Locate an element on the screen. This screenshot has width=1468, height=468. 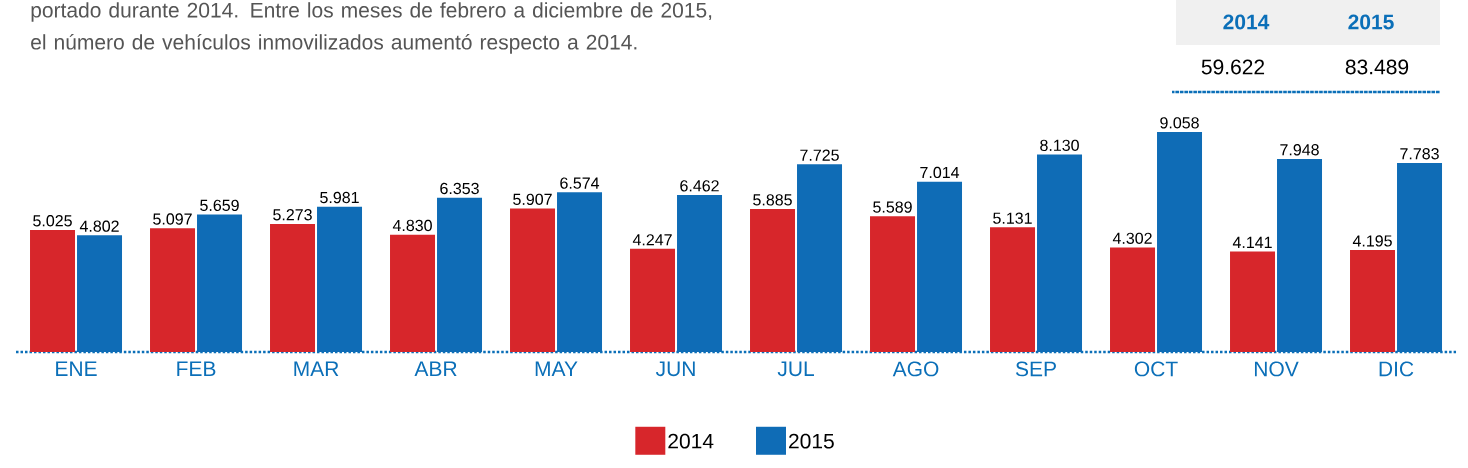
x-tick-label: ENE is located at coordinates (76, 368).